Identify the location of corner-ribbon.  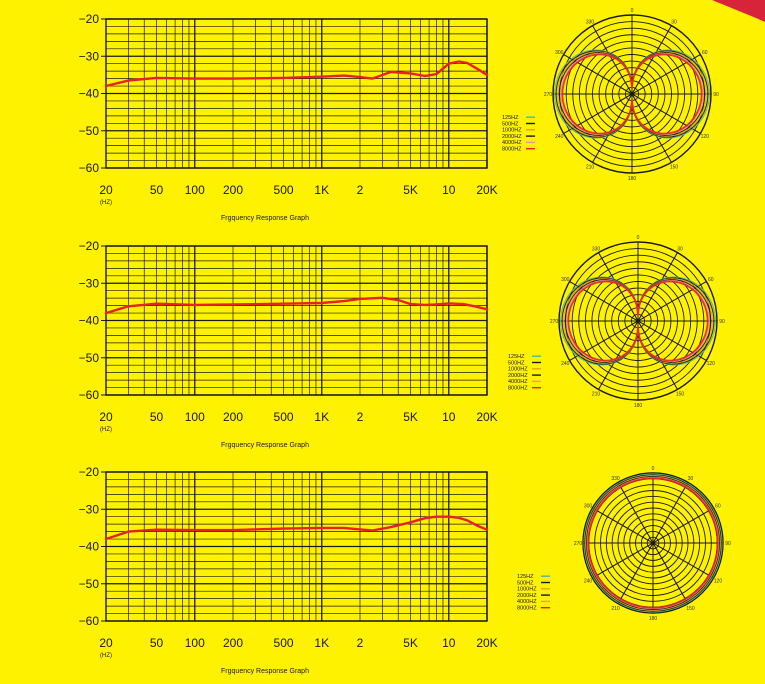
(738, 11).